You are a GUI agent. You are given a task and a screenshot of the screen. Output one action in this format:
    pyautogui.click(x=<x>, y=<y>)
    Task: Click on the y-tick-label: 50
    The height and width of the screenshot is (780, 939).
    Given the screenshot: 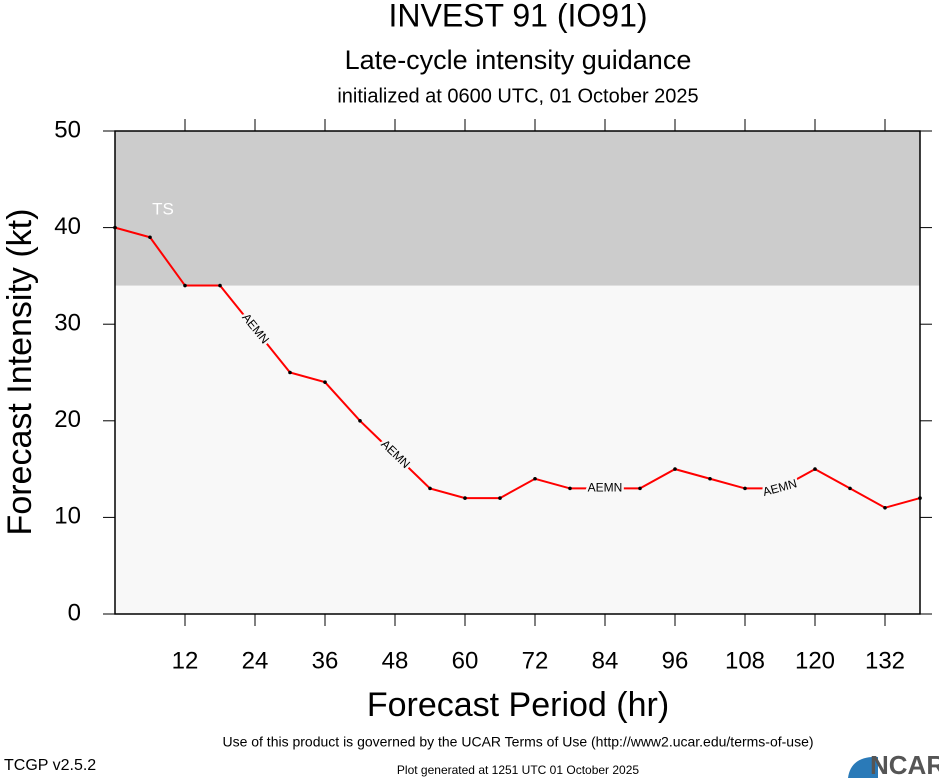 What is the action you would take?
    pyautogui.click(x=67, y=129)
    